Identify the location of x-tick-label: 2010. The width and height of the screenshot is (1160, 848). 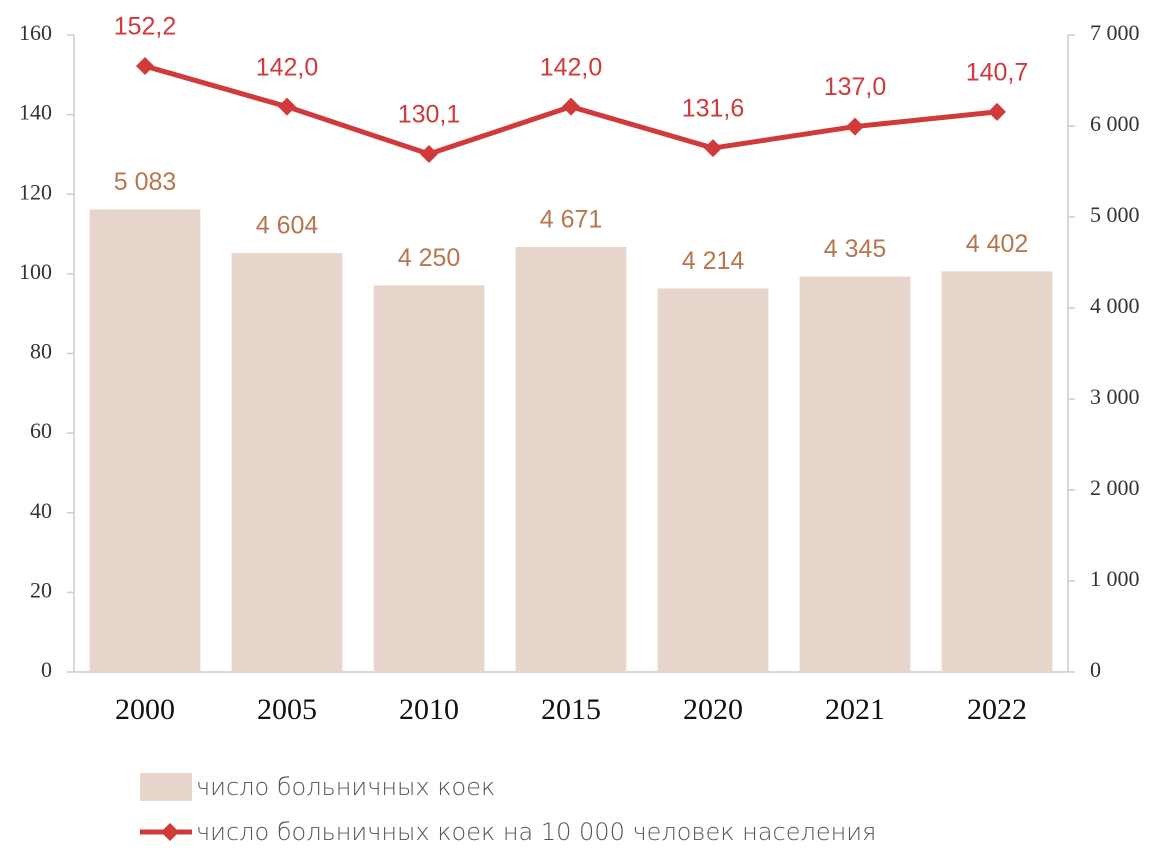
(429, 709).